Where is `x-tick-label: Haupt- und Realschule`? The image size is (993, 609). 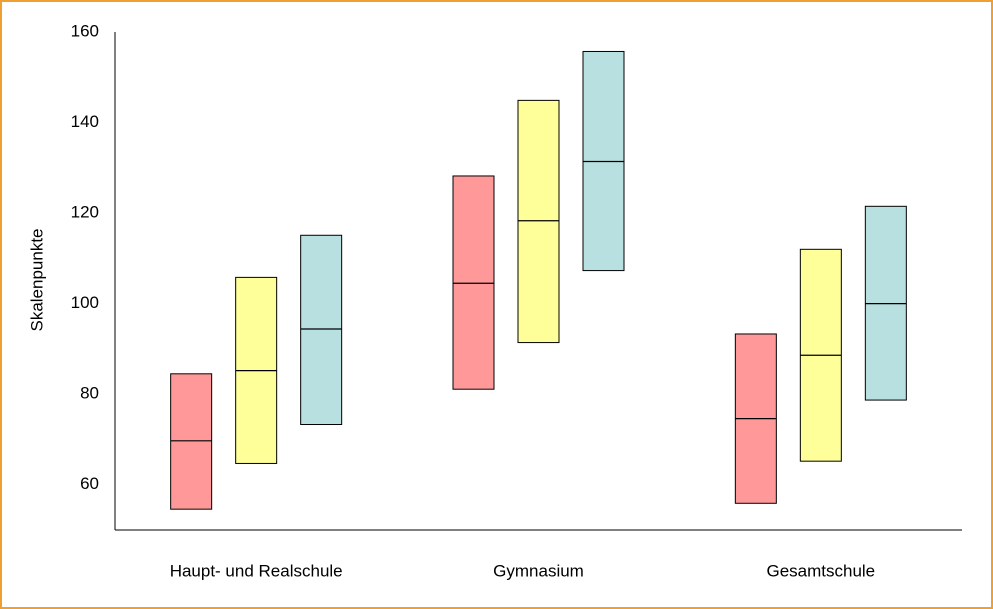
x-tick-label: Haupt- und Realschule is located at coordinates (256, 570).